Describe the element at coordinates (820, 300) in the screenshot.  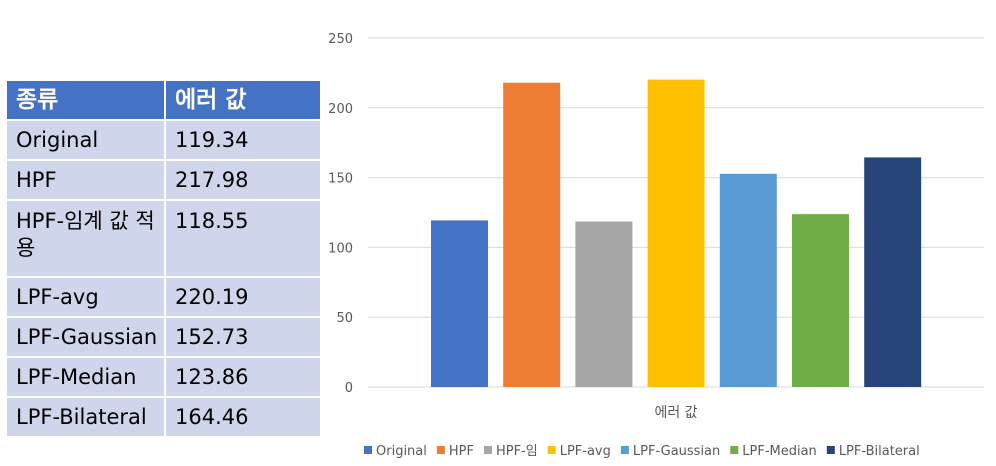
I see `bar-lpf-median` at that location.